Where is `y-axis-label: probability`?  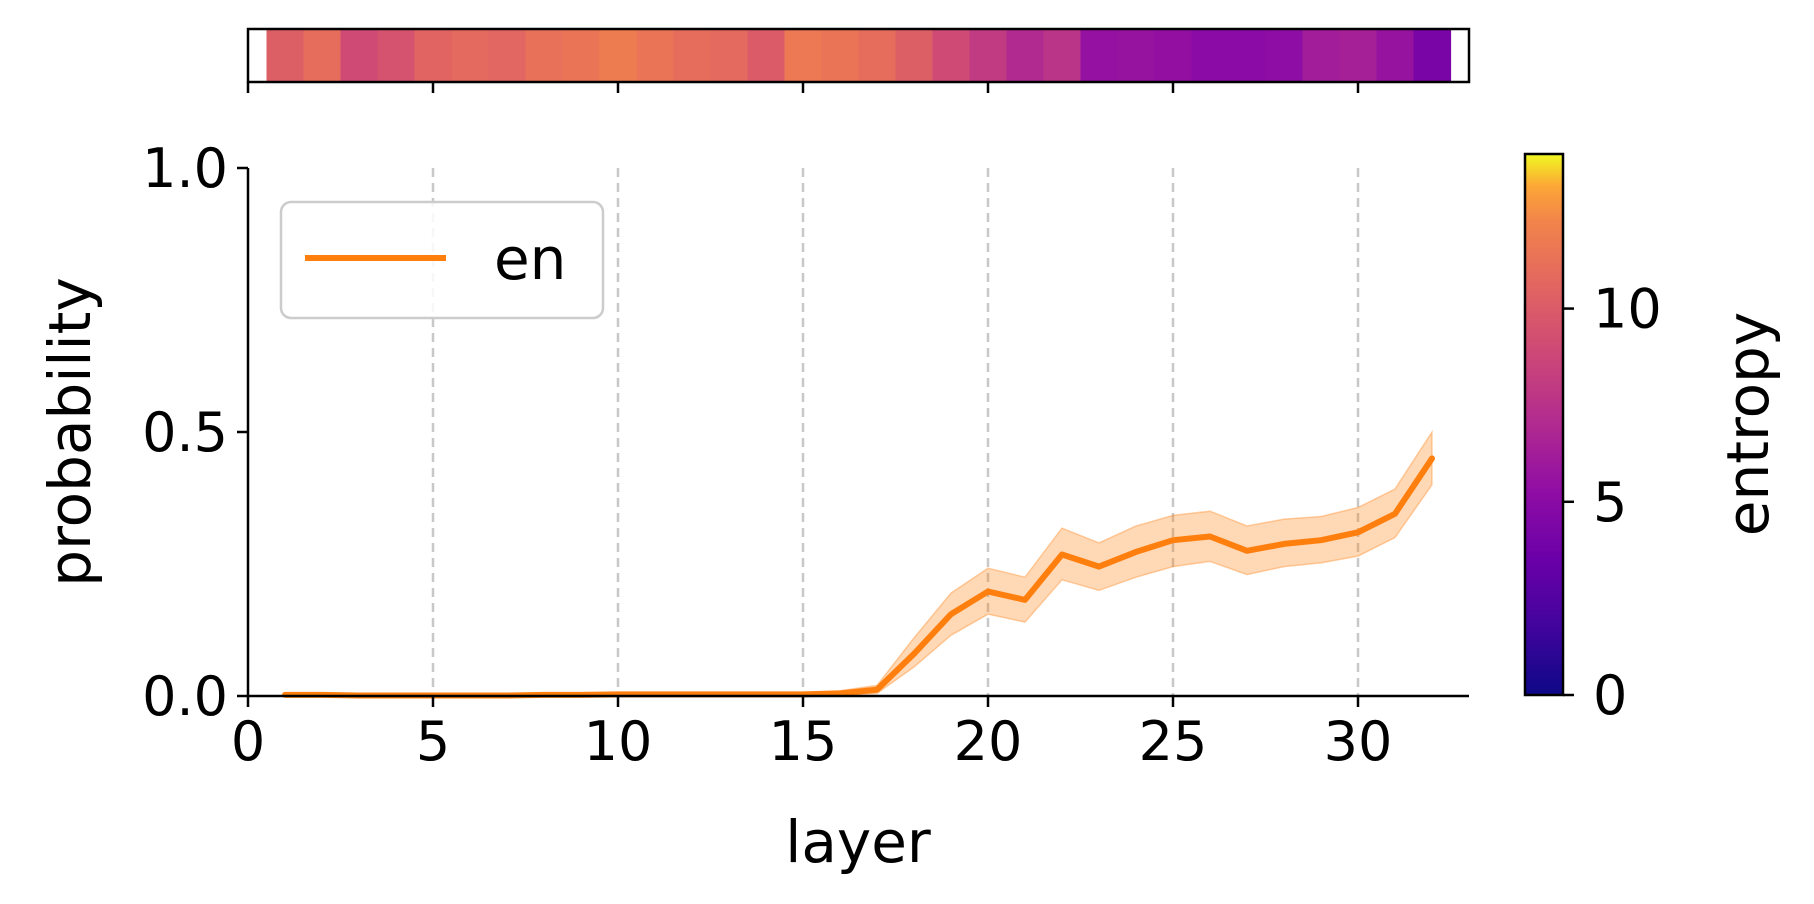 y-axis-label: probability is located at coordinates (70, 431).